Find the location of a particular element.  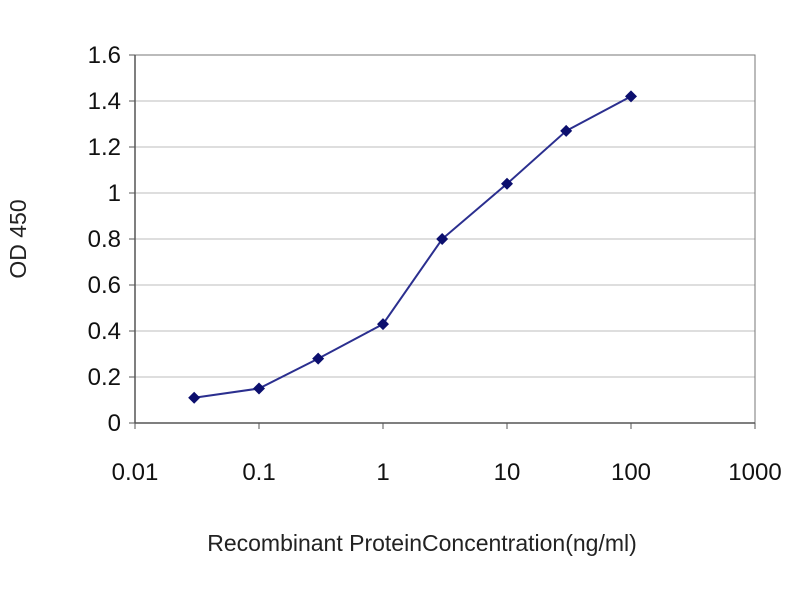

x-tick-labels: 0.01 0.1 1 10 100 1000 is located at coordinates (447, 454).